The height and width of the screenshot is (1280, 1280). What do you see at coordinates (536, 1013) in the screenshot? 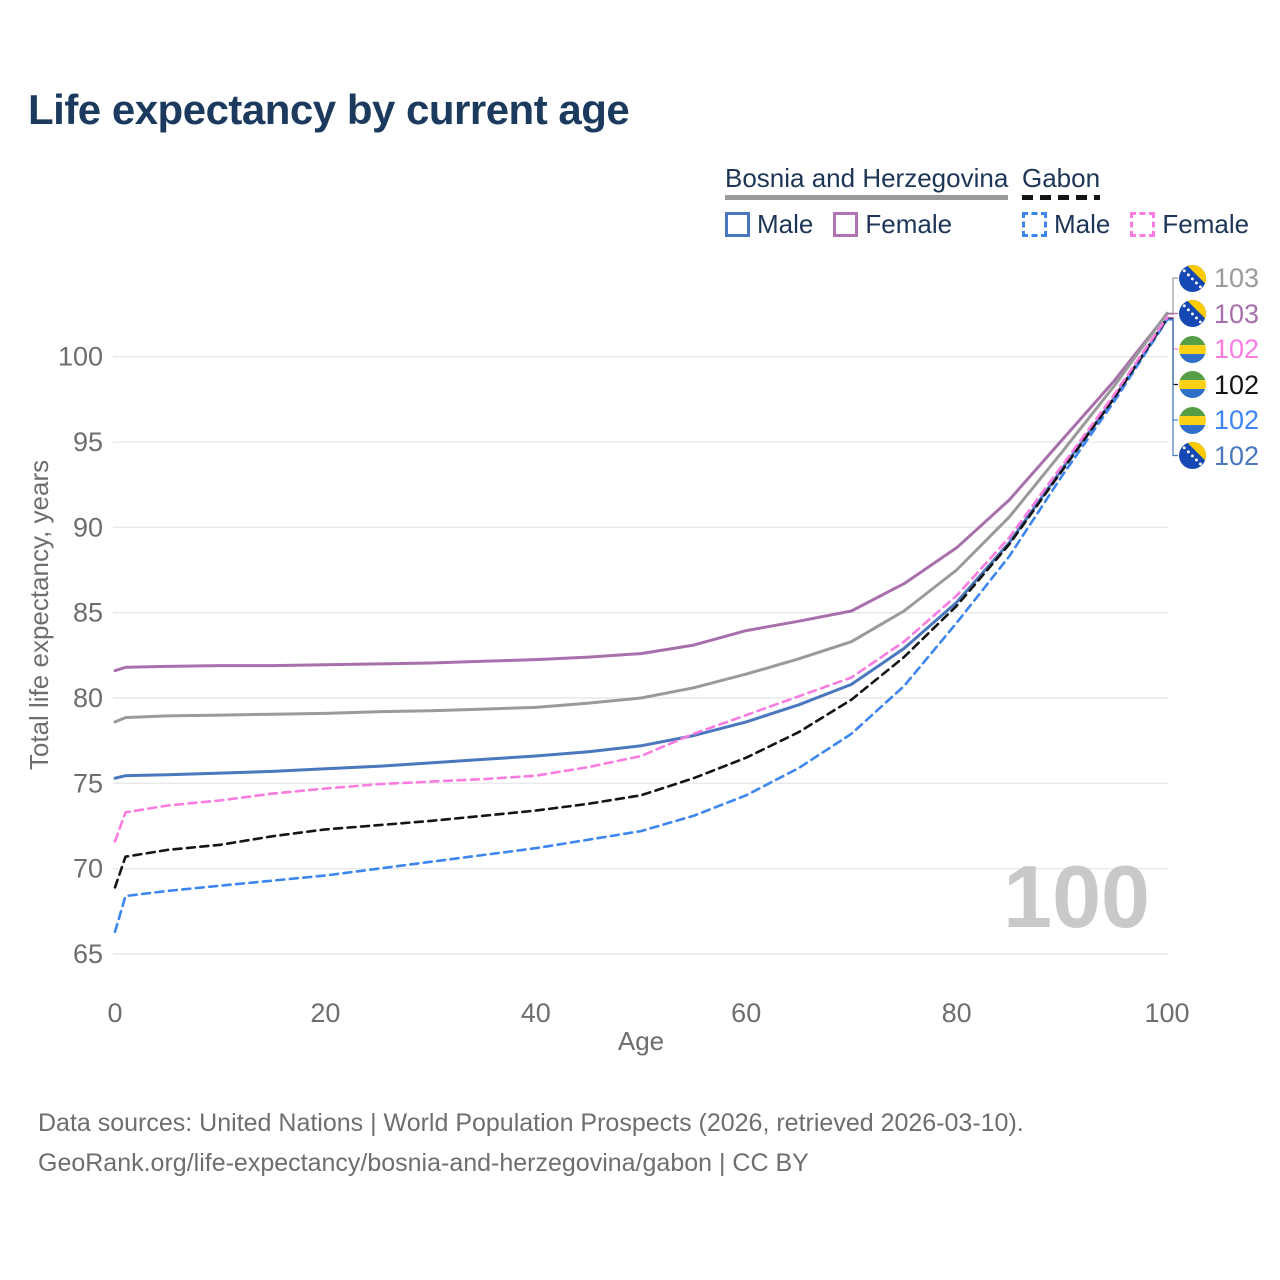
I see `x-axis-tick-label: 40` at bounding box center [536, 1013].